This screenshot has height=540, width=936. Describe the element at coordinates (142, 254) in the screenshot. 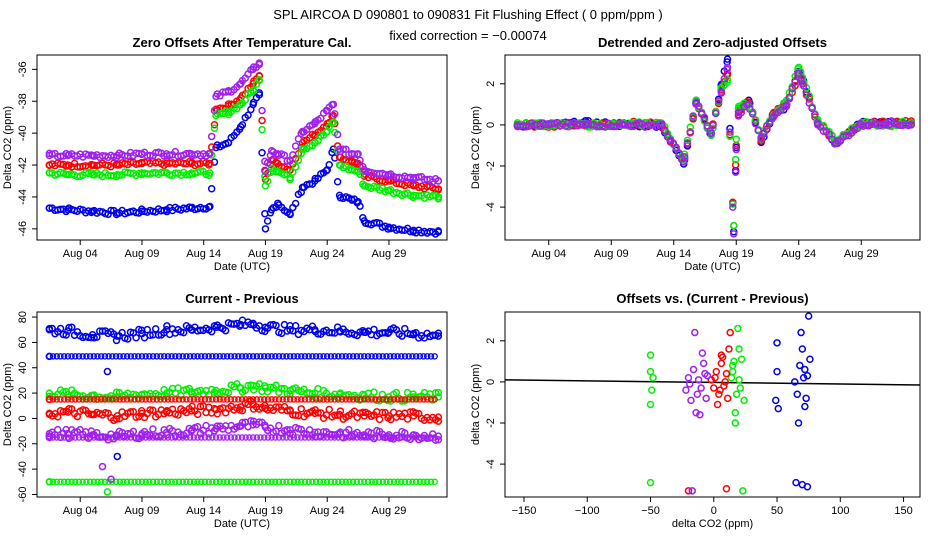

I see `x-tick-label: Aug 09` at that location.